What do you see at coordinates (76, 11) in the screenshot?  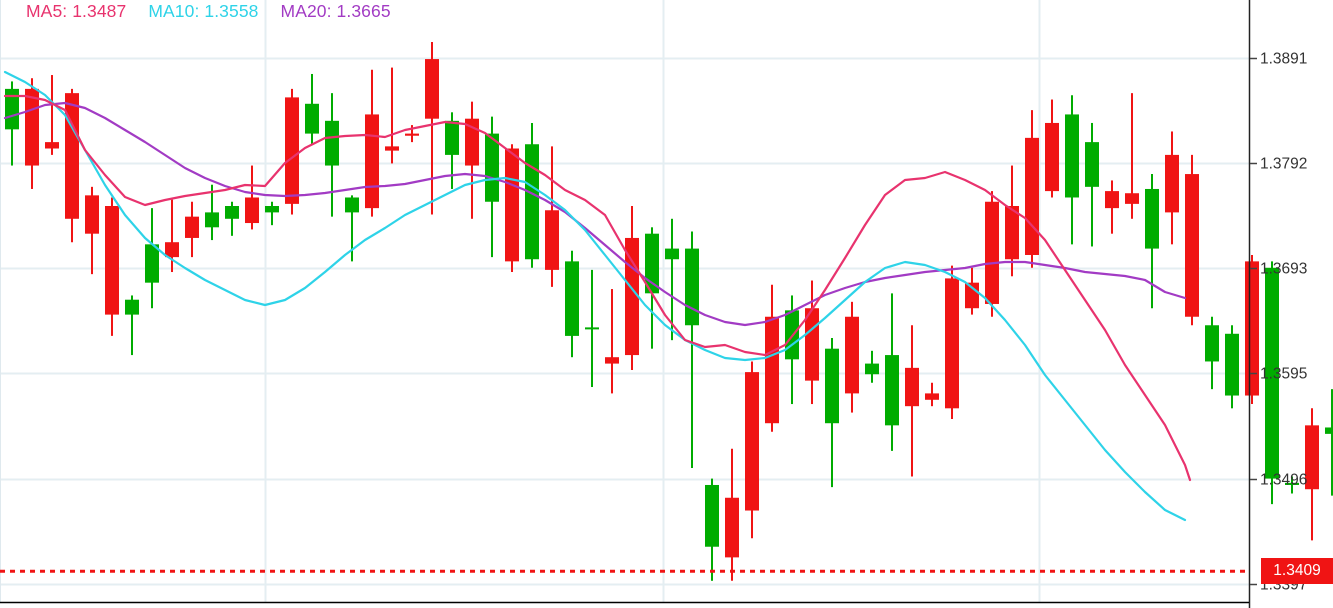 I see `legend-ma5: MA5: 1.3487` at bounding box center [76, 11].